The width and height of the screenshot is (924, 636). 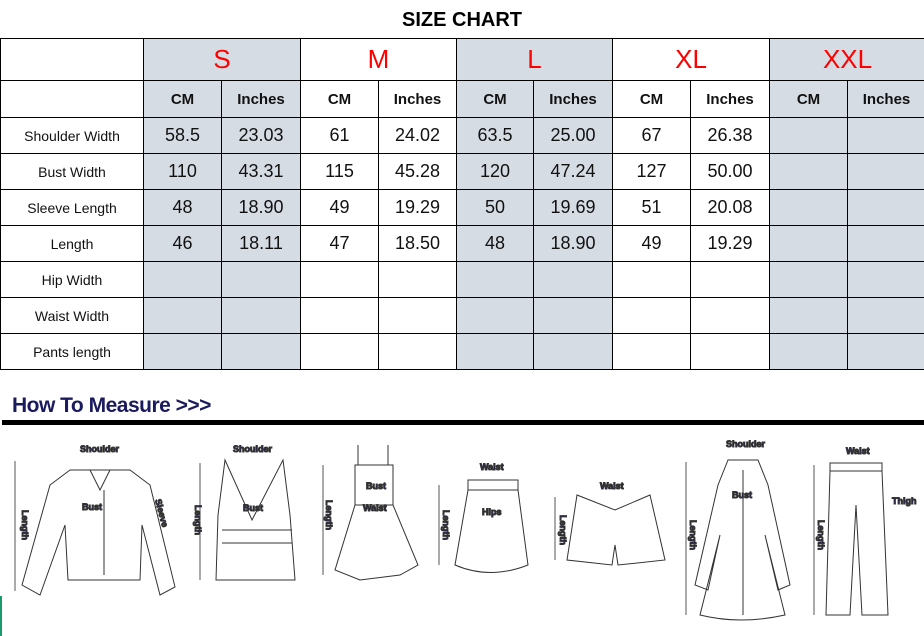 I want to click on table-cell: 127, so click(x=652, y=171).